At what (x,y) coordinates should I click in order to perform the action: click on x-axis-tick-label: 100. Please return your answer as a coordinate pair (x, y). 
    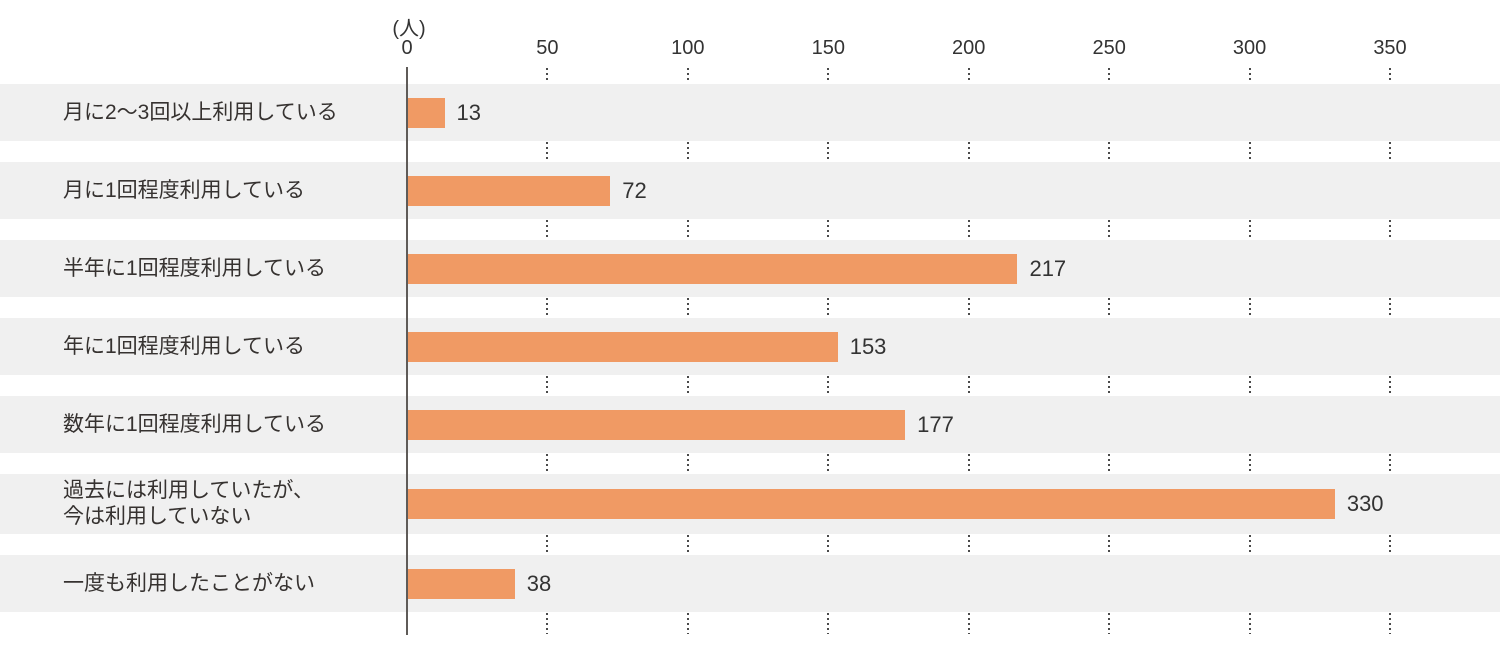
    Looking at the image, I should click on (688, 48).